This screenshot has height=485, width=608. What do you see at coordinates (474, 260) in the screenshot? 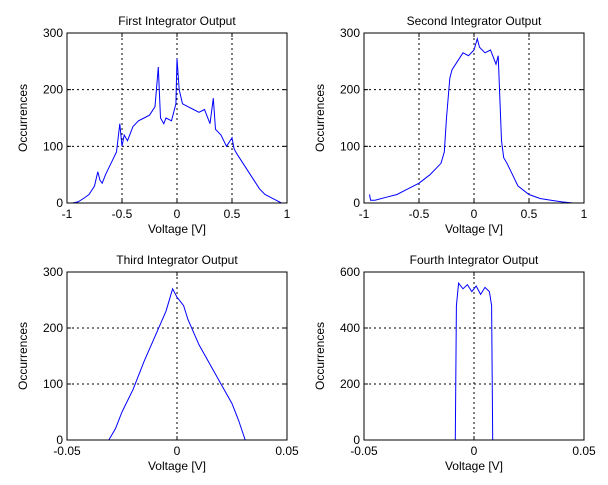
I see `chart-title: Fourth Integrator Output` at bounding box center [474, 260].